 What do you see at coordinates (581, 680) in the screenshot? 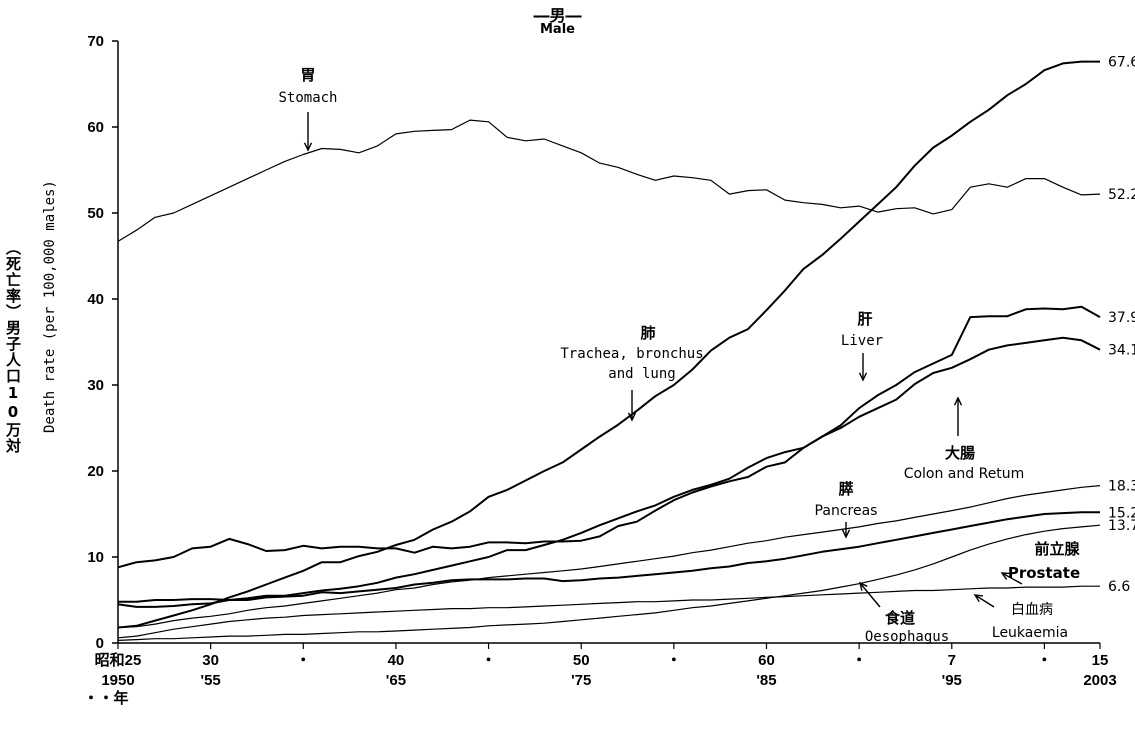
I see `x-tick-label-year: '75` at bounding box center [581, 680].